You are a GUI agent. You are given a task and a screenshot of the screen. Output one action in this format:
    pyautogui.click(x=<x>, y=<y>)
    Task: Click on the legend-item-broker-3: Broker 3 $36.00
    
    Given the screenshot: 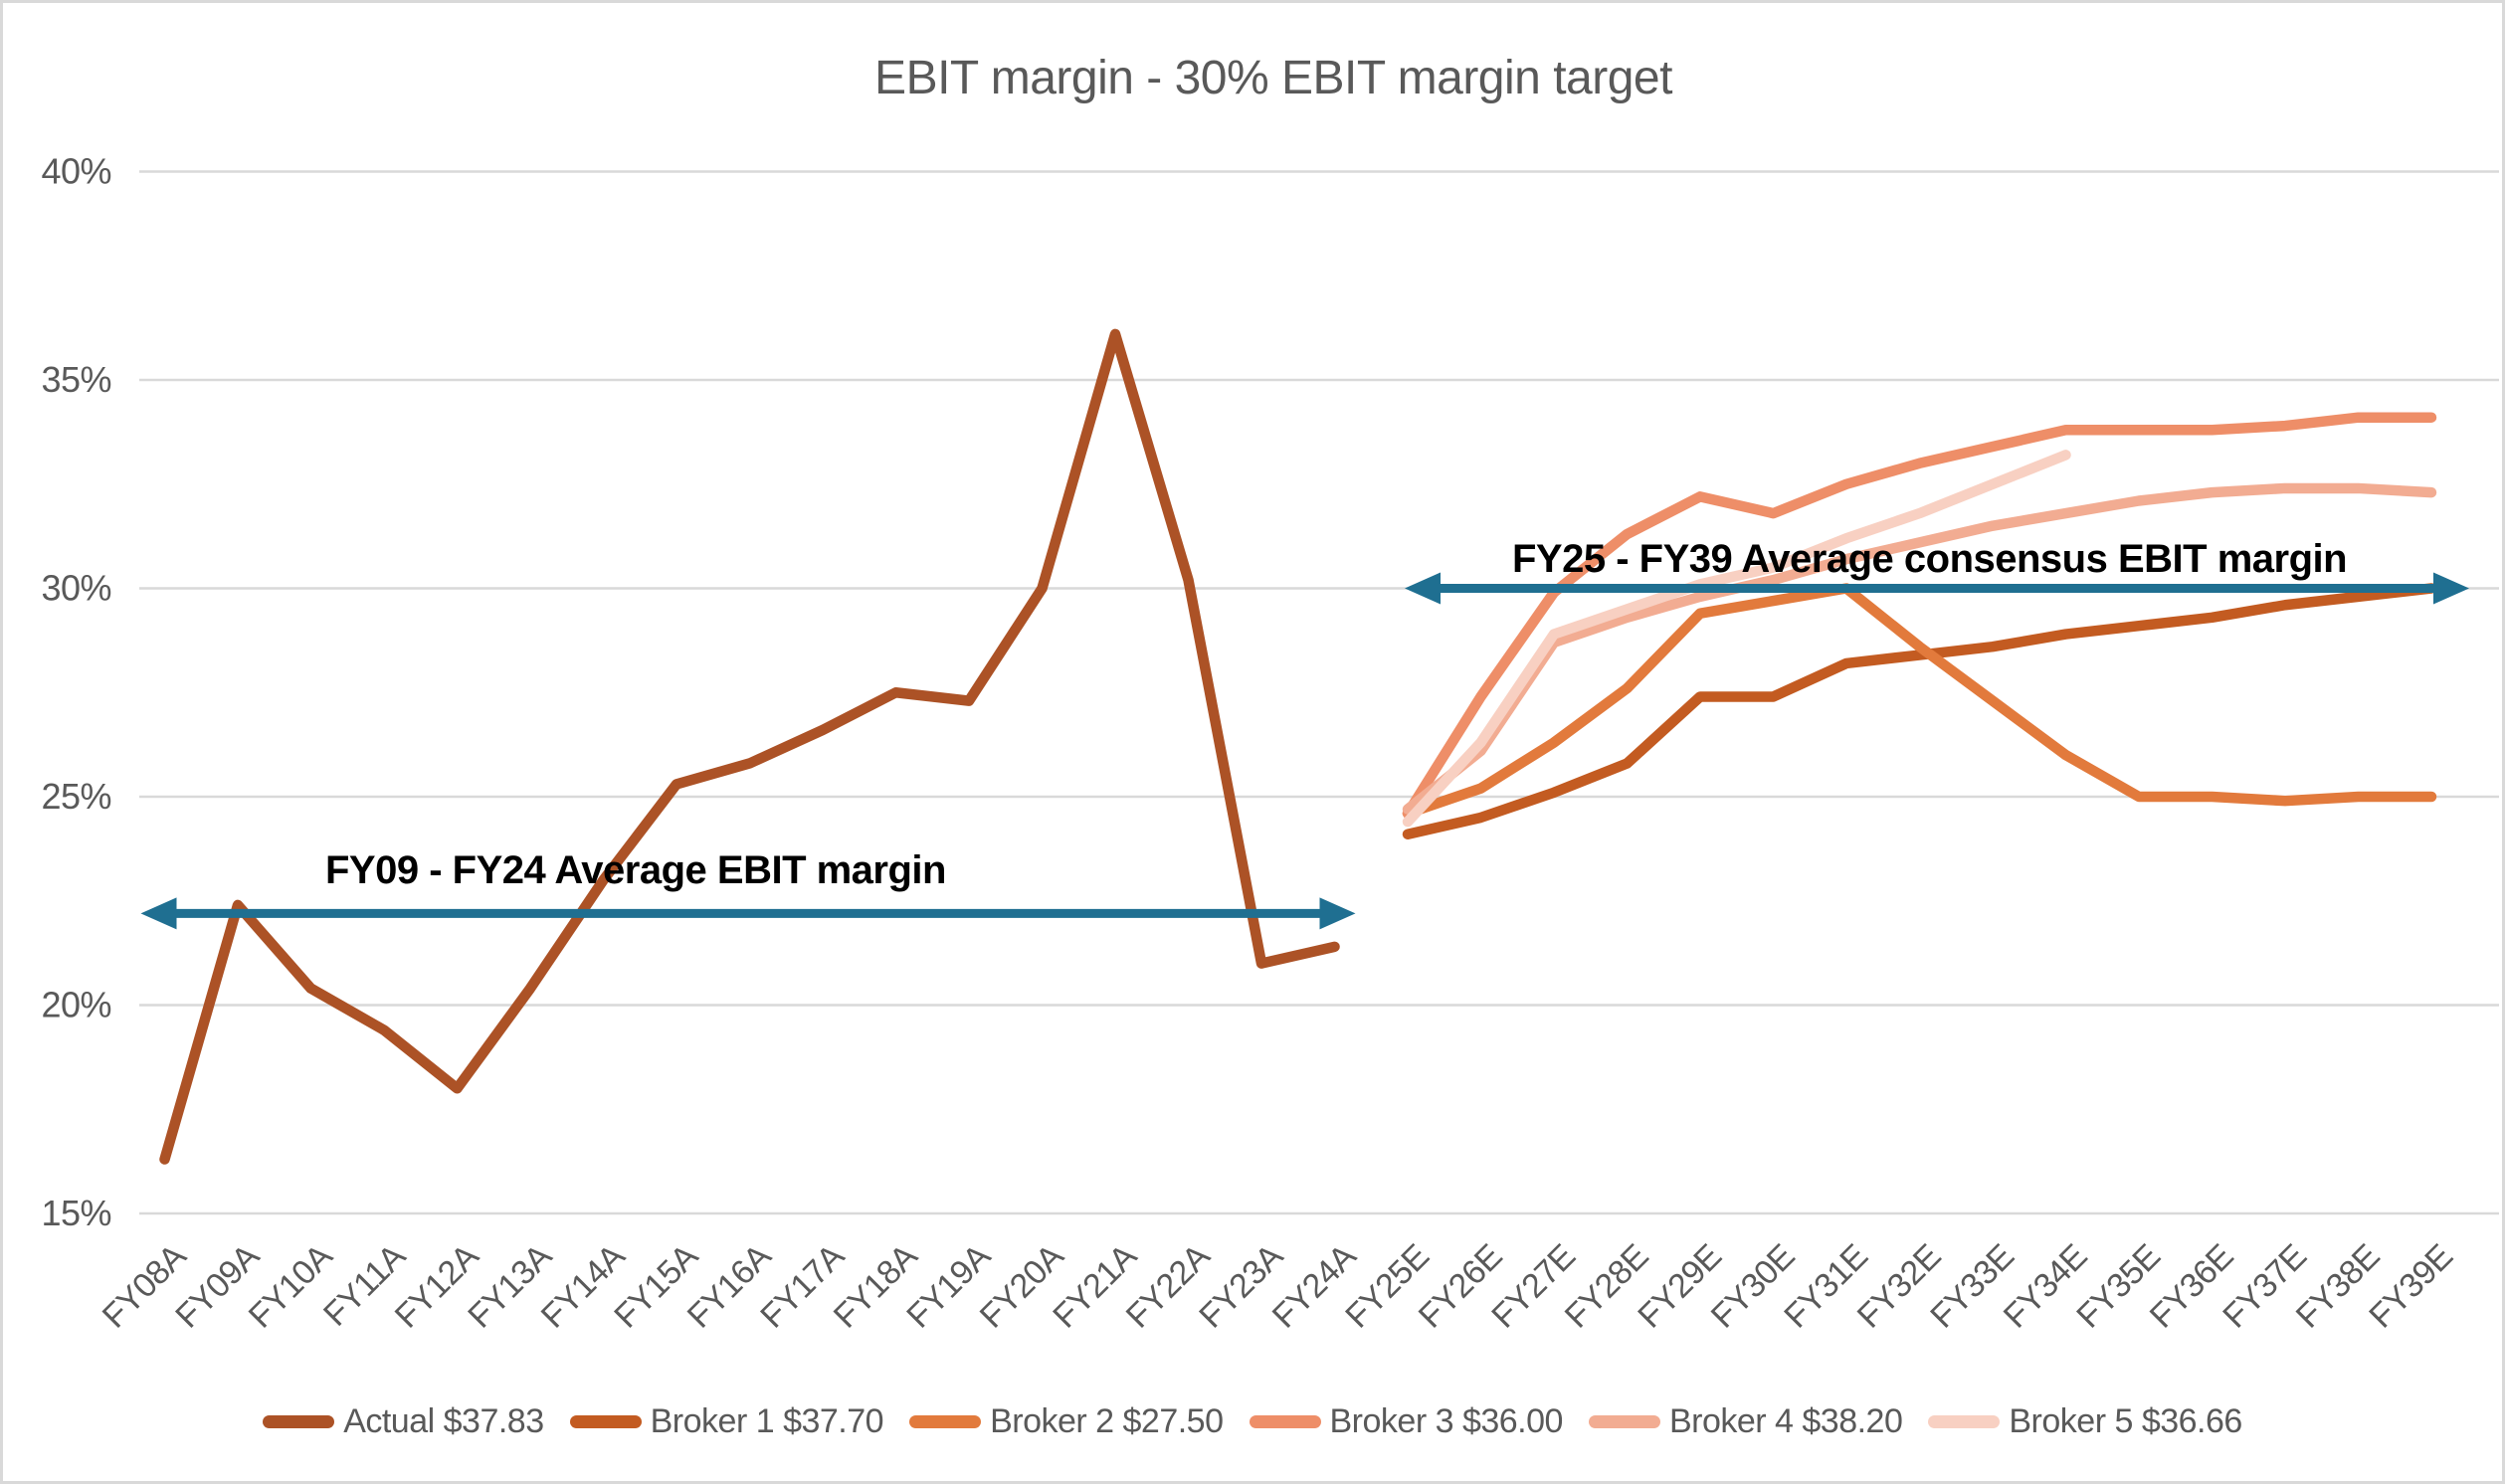 What is the action you would take?
    pyautogui.click(x=1406, y=1421)
    